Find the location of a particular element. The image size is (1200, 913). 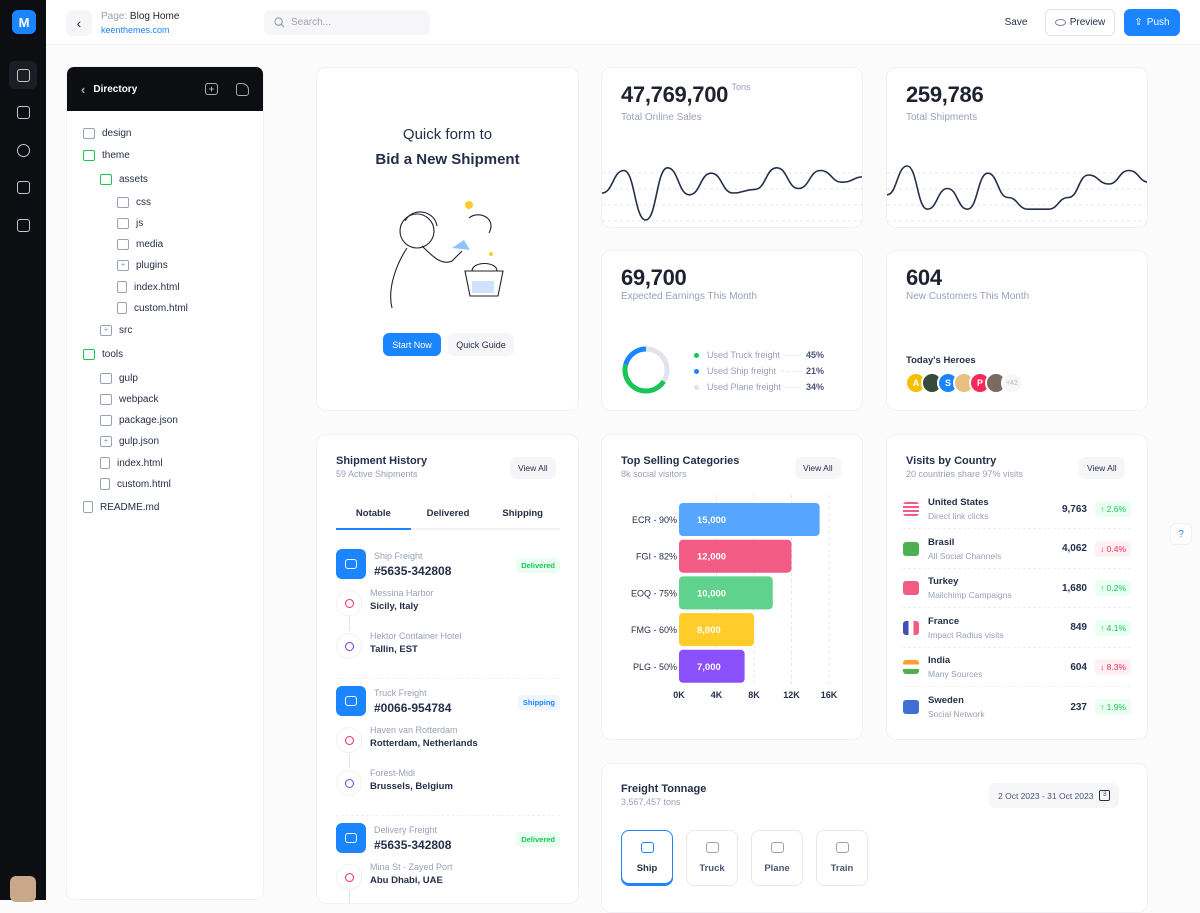

start-now-button: Start Now is located at coordinates (412, 344).